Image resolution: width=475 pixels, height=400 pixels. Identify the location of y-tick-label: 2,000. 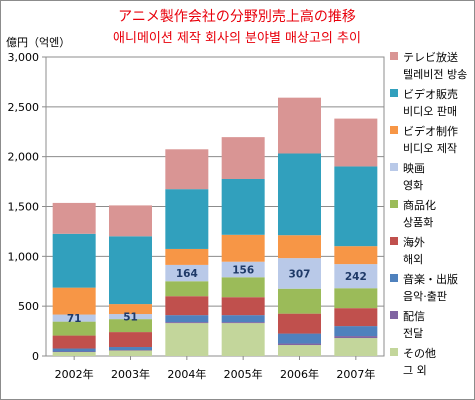
(24, 157).